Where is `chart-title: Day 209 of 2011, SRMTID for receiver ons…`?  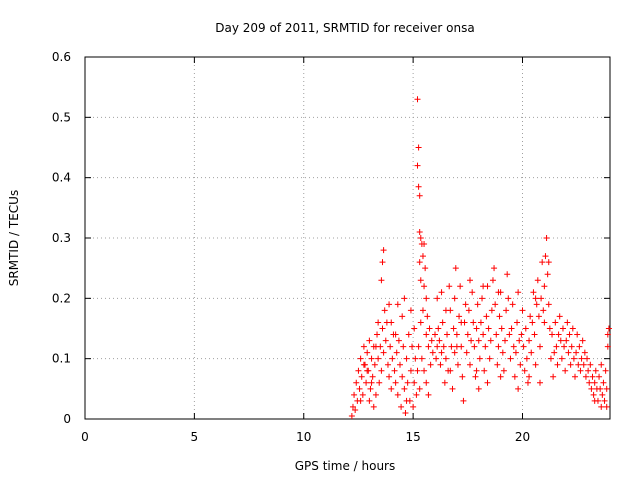 chart-title: Day 209 of 2011, SRMTID for receiver ons… is located at coordinates (344, 28).